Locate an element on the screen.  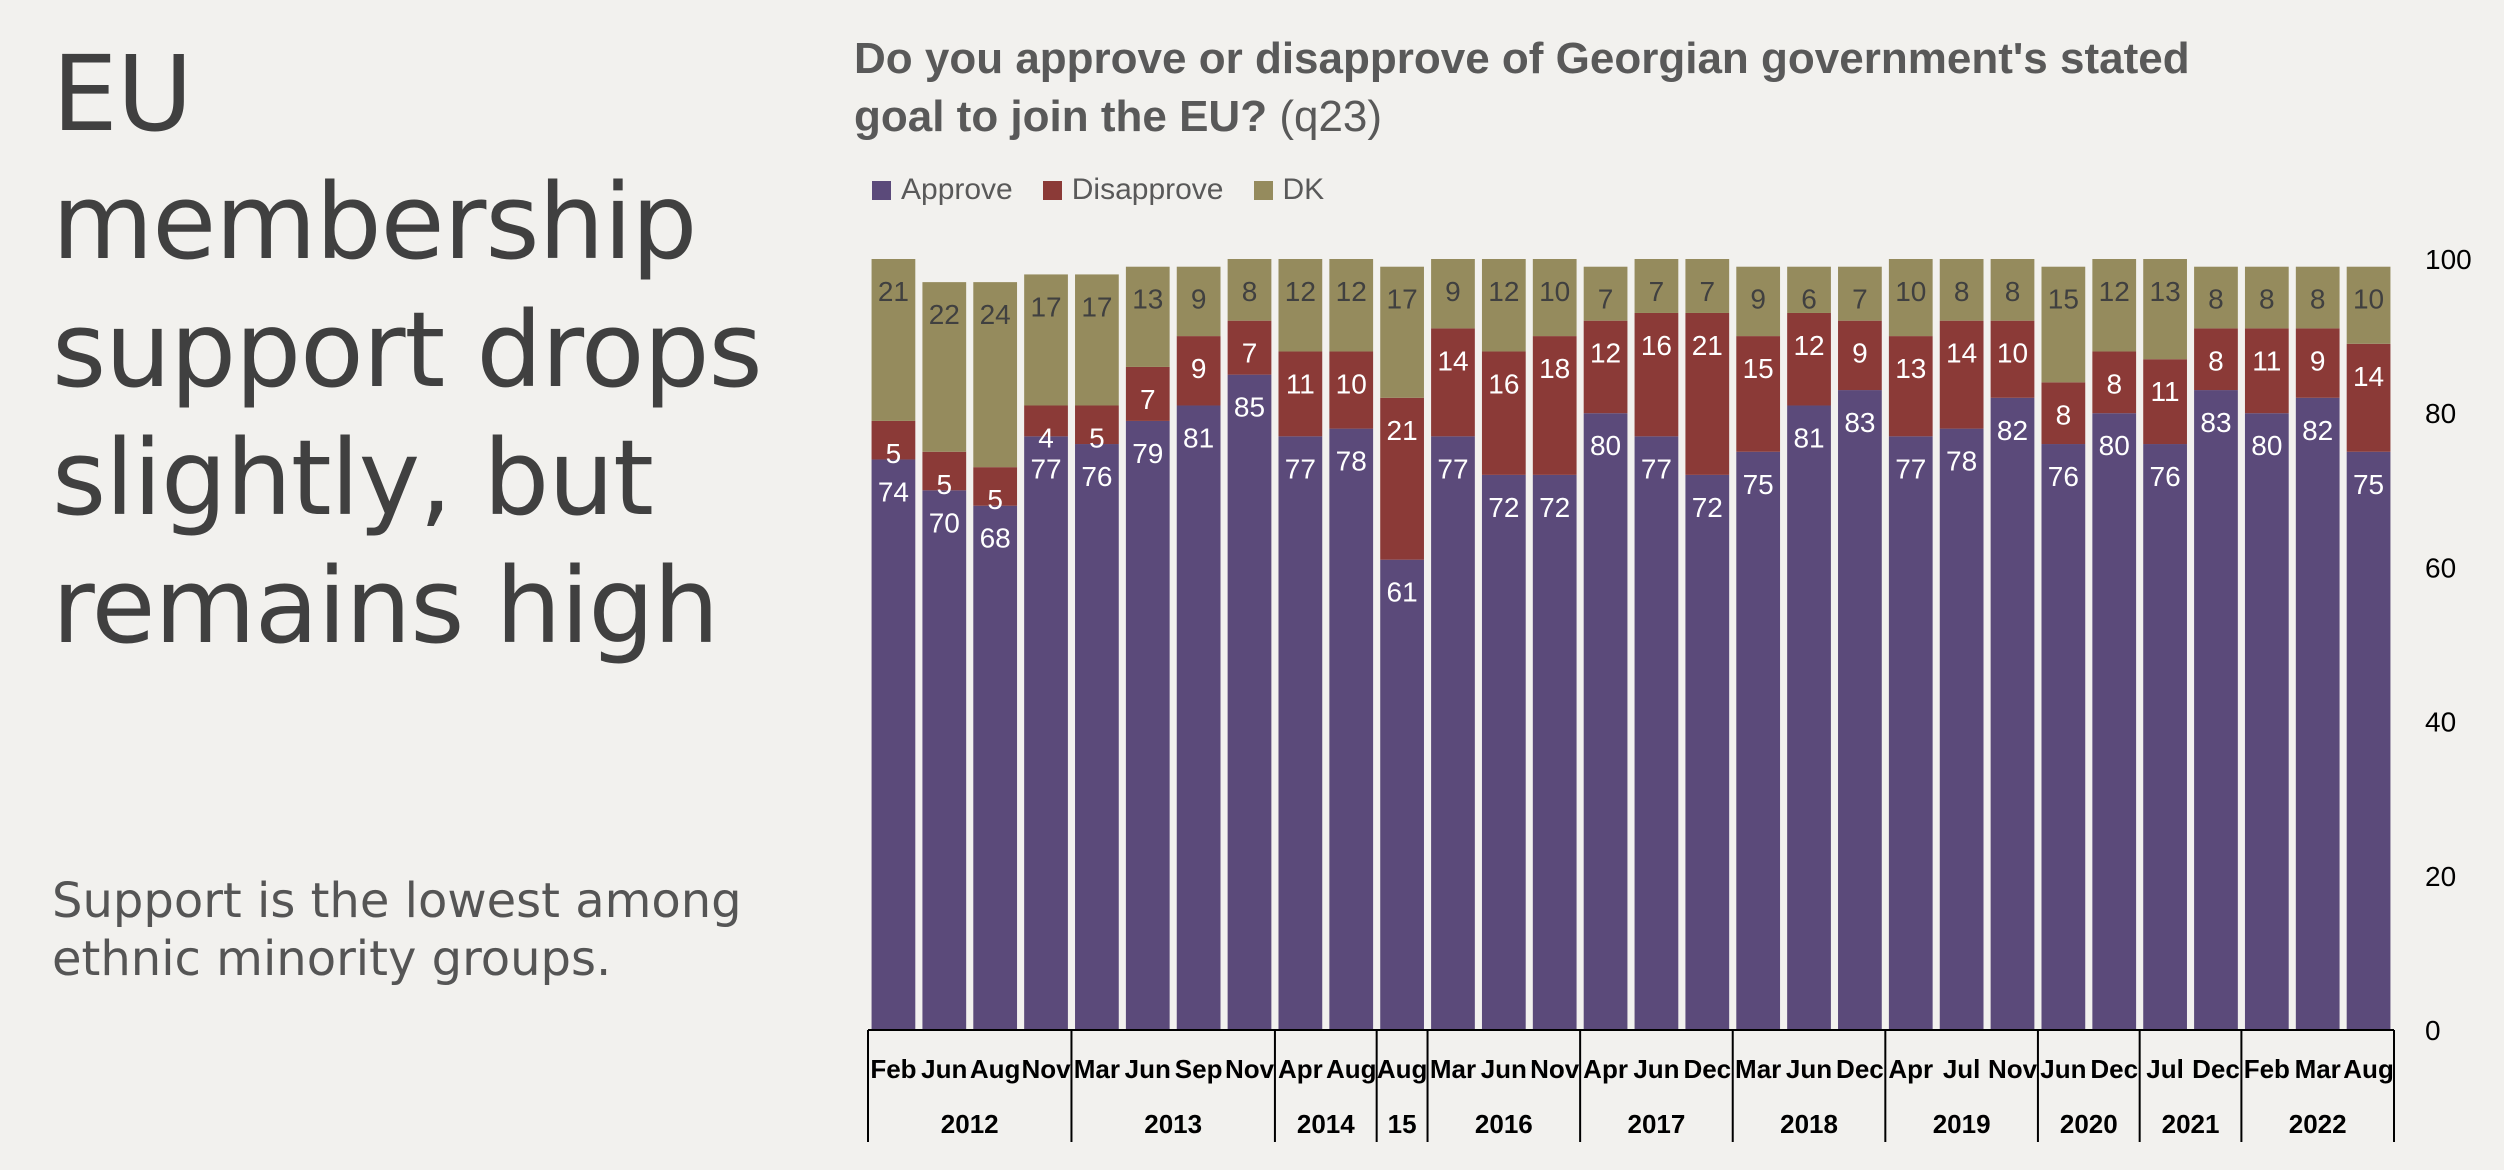
year-group-label: 2012 is located at coordinates (970, 1124).